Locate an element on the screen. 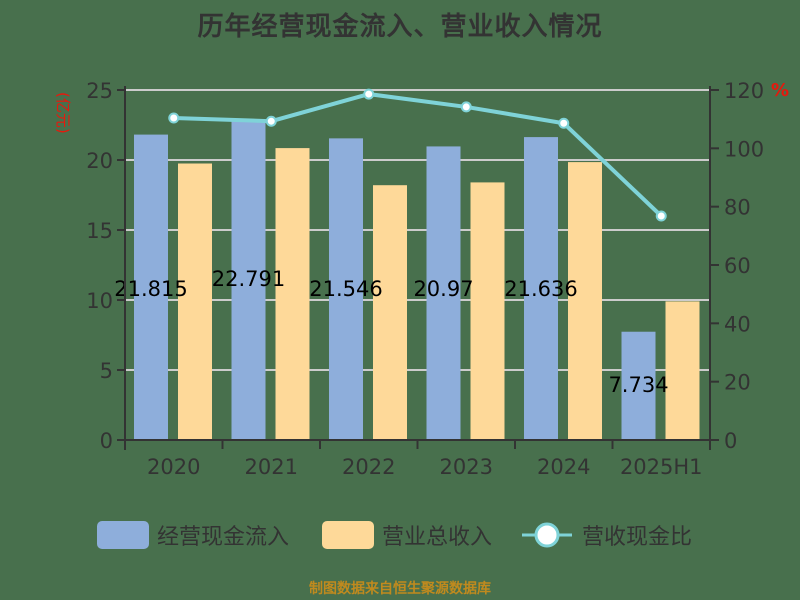 Image resolution: width=800 pixels, height=600 pixels. data-label: 21.636 is located at coordinates (540, 289).